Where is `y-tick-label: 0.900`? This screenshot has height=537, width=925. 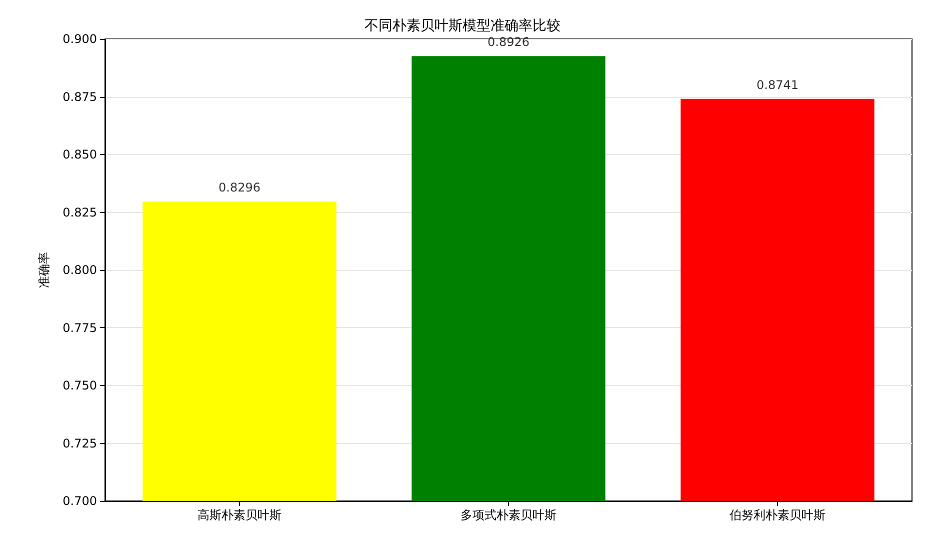 y-tick-label: 0.900 is located at coordinates (79, 39).